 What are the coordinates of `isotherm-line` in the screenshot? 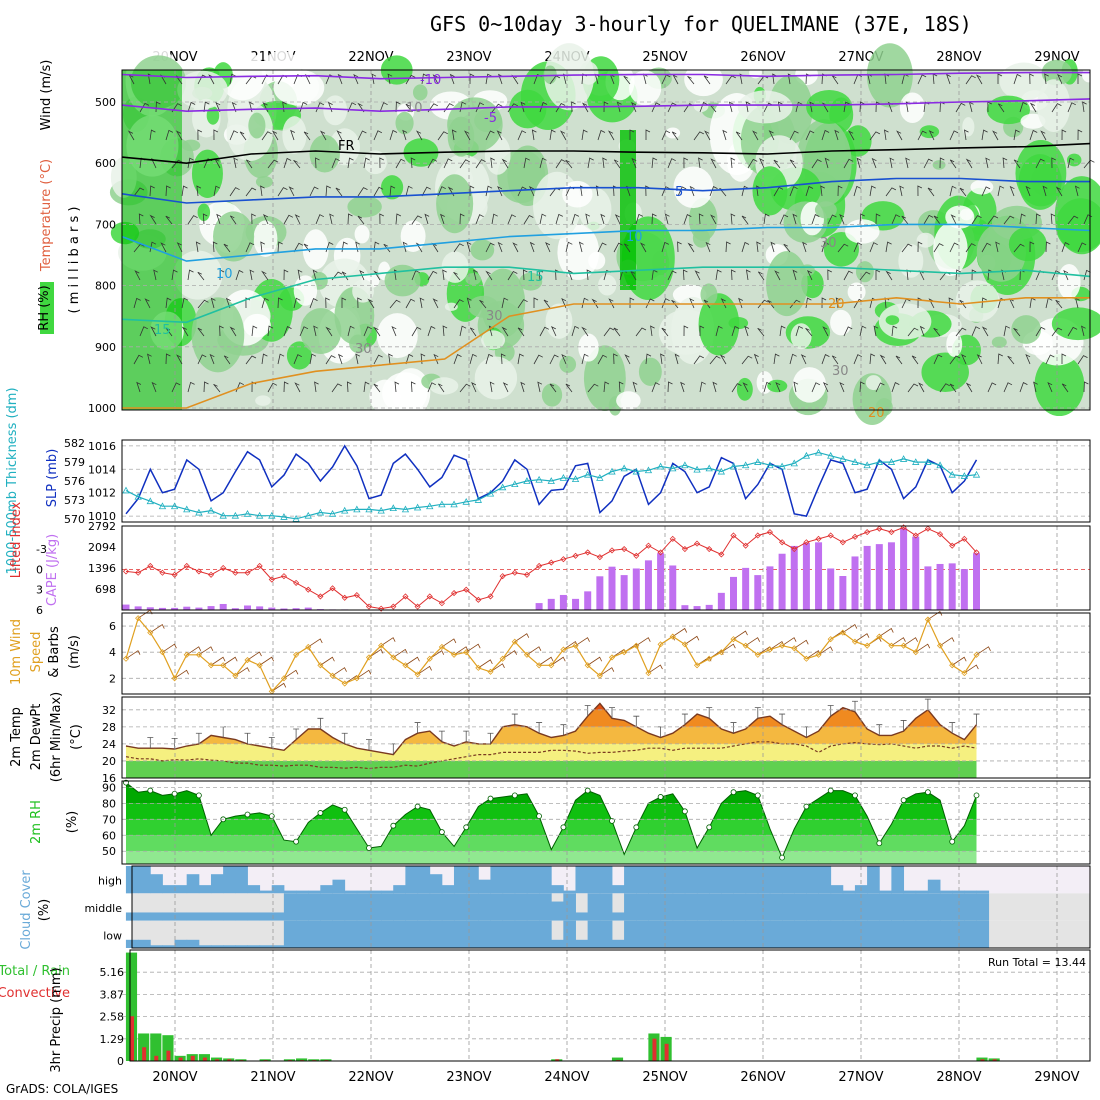 It's located at (605, 190).